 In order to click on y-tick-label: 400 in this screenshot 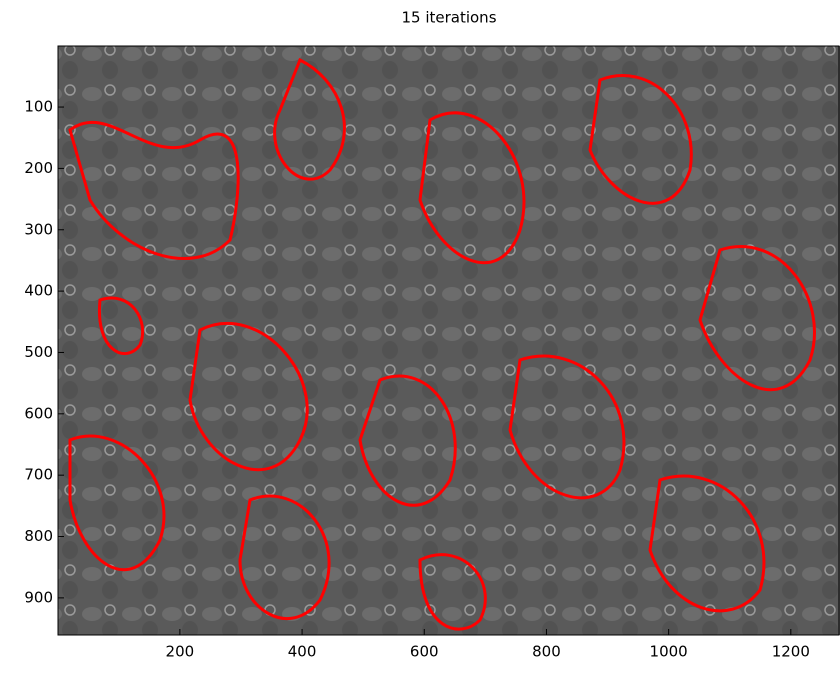, I will do `click(38, 291)`.